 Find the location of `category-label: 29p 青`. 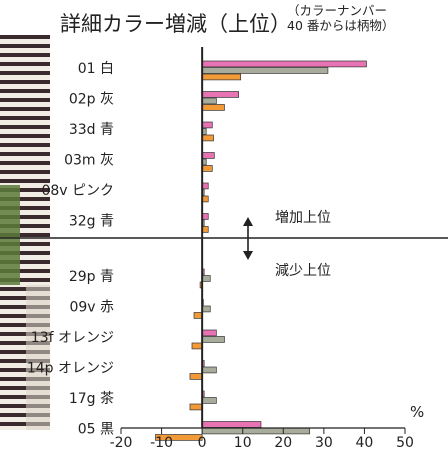

category-label: 29p 青 is located at coordinates (91, 277).